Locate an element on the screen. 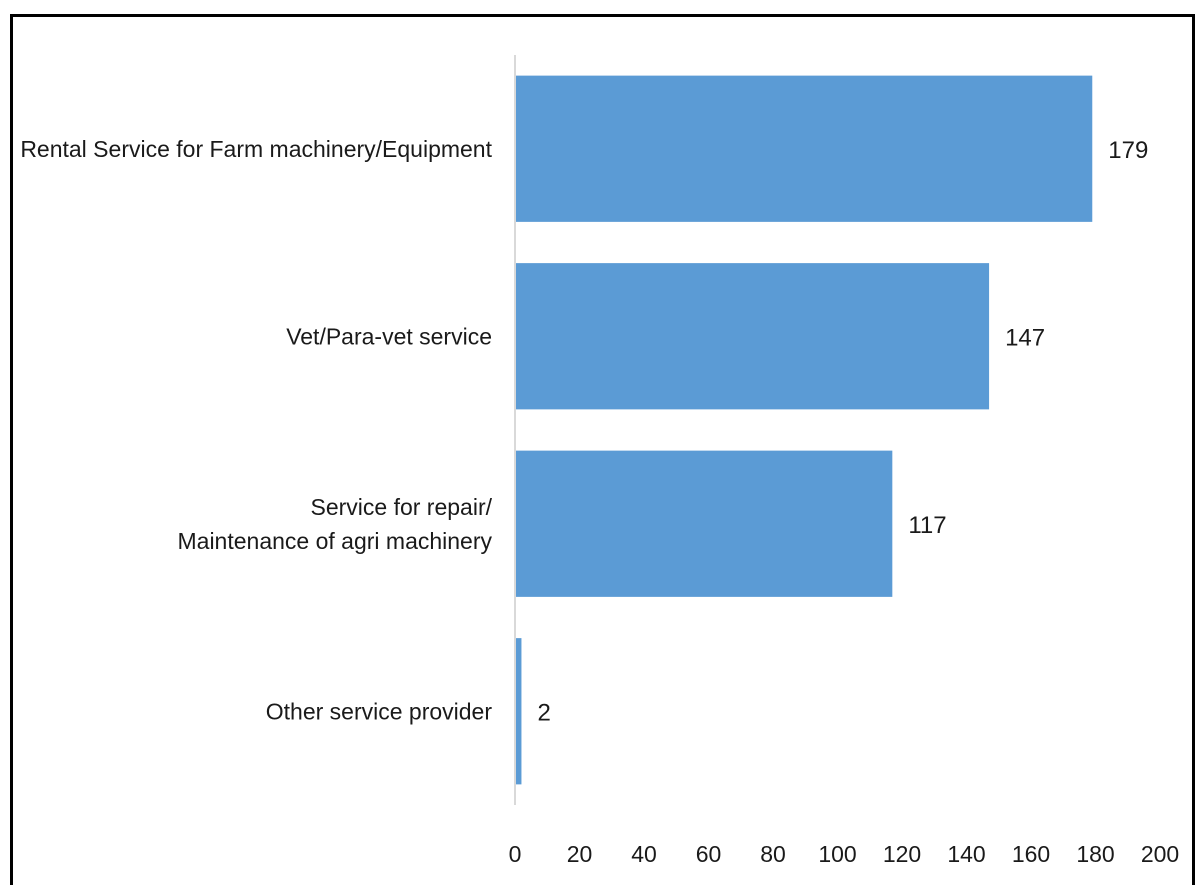 The width and height of the screenshot is (1198, 889). value-label-1: 147 is located at coordinates (1025, 337).